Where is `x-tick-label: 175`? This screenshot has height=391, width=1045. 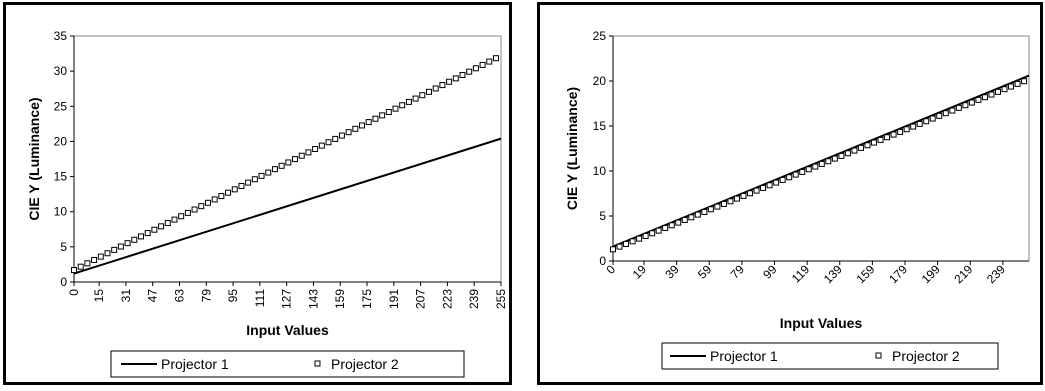
x-tick-label: 175 is located at coordinates (367, 299).